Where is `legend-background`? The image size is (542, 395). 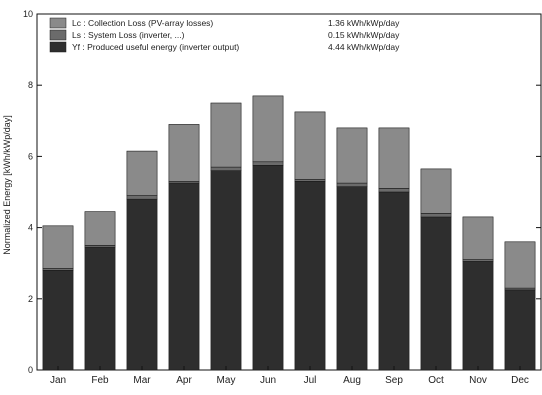 legend-background is located at coordinates (235, 35).